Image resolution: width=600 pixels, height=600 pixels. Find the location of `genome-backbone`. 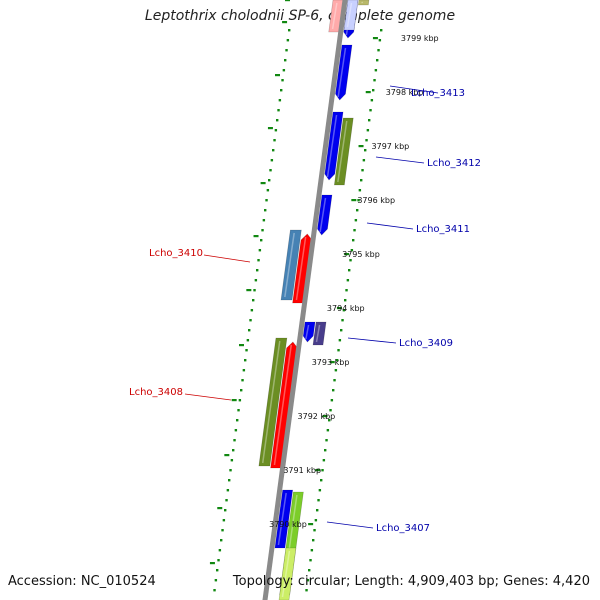

genome-backbone is located at coordinates (305, 300).